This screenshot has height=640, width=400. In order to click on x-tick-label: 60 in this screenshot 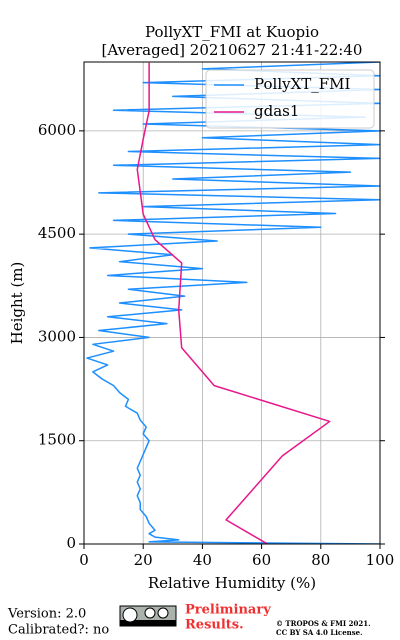, I will do `click(261, 560)`.